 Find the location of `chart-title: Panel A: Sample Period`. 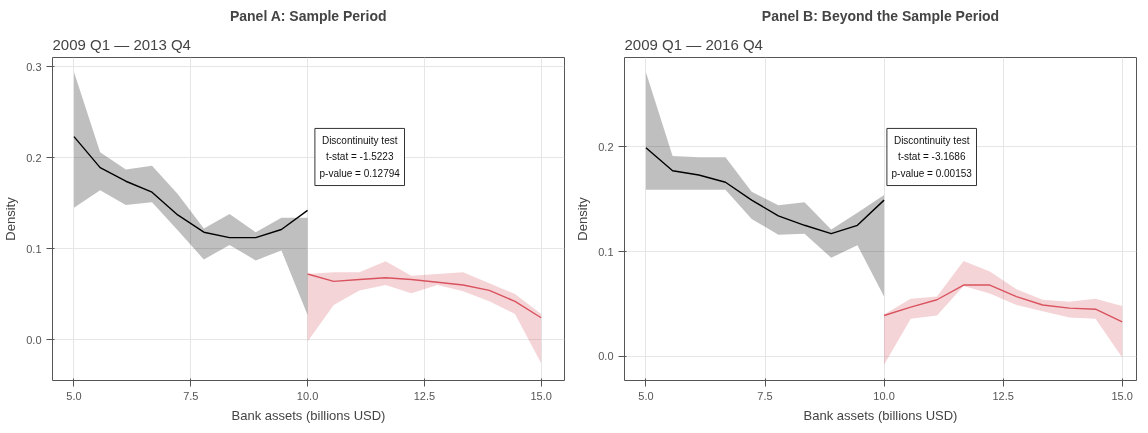

chart-title: Panel A: Sample Period is located at coordinates (308, 15).